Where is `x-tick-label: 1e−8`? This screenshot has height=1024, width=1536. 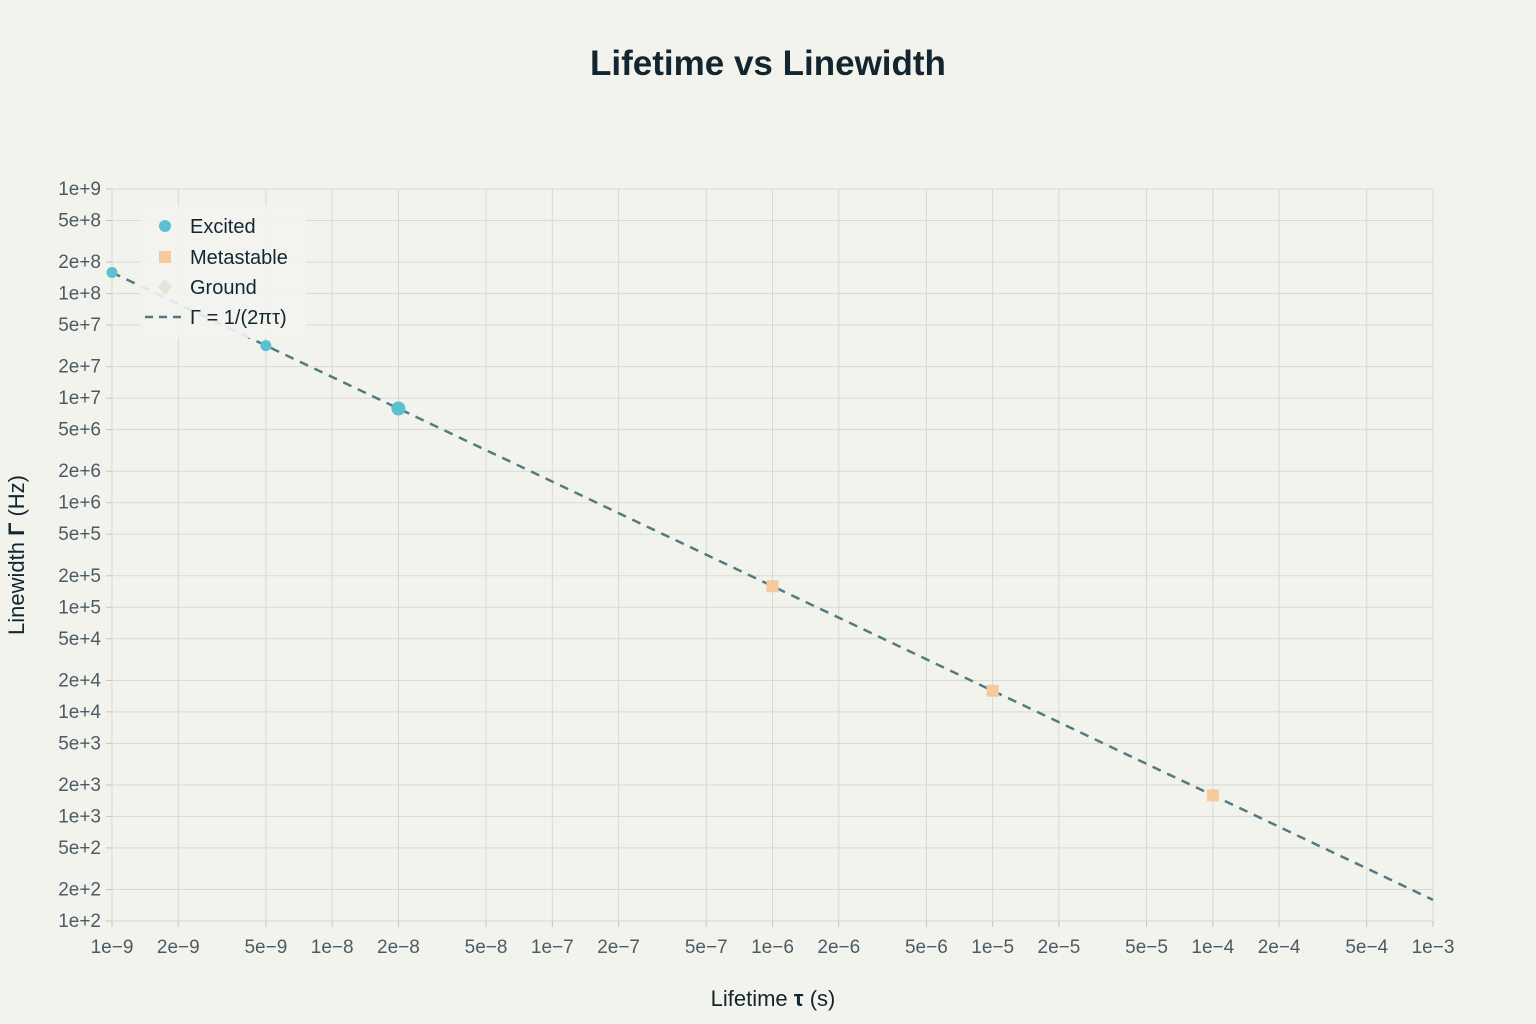
x-tick-label: 1e−8 is located at coordinates (332, 947).